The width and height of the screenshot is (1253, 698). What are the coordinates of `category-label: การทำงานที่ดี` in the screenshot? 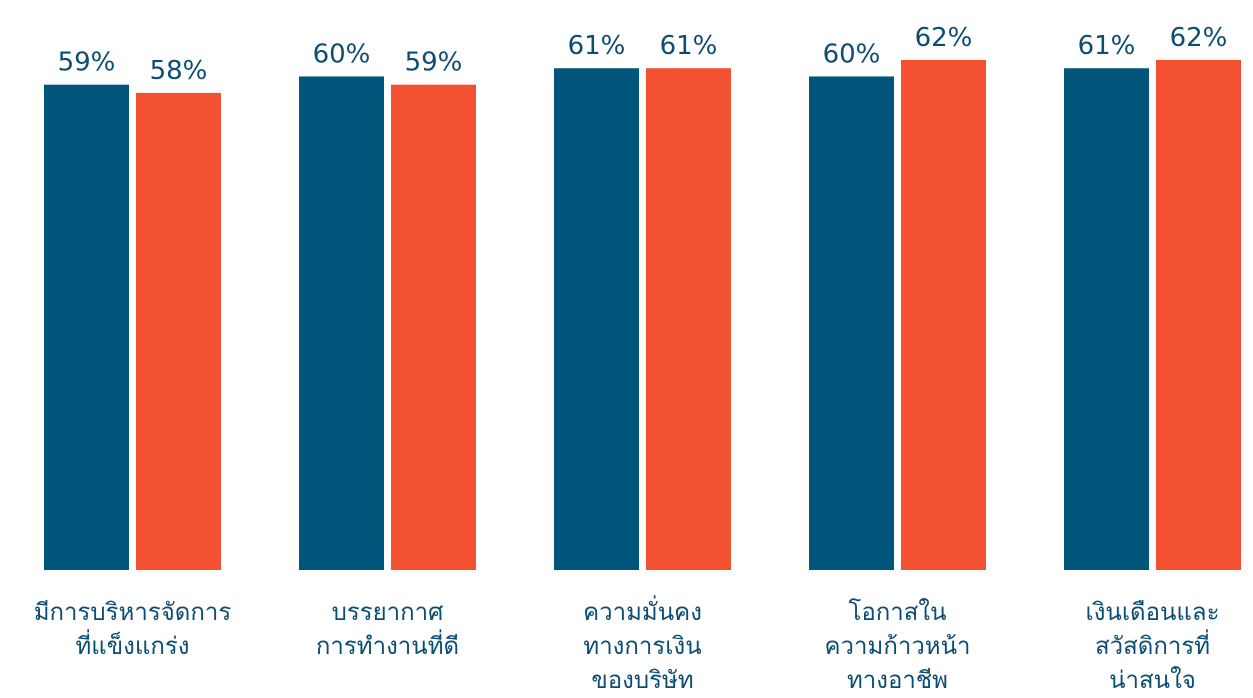 It's located at (387, 644).